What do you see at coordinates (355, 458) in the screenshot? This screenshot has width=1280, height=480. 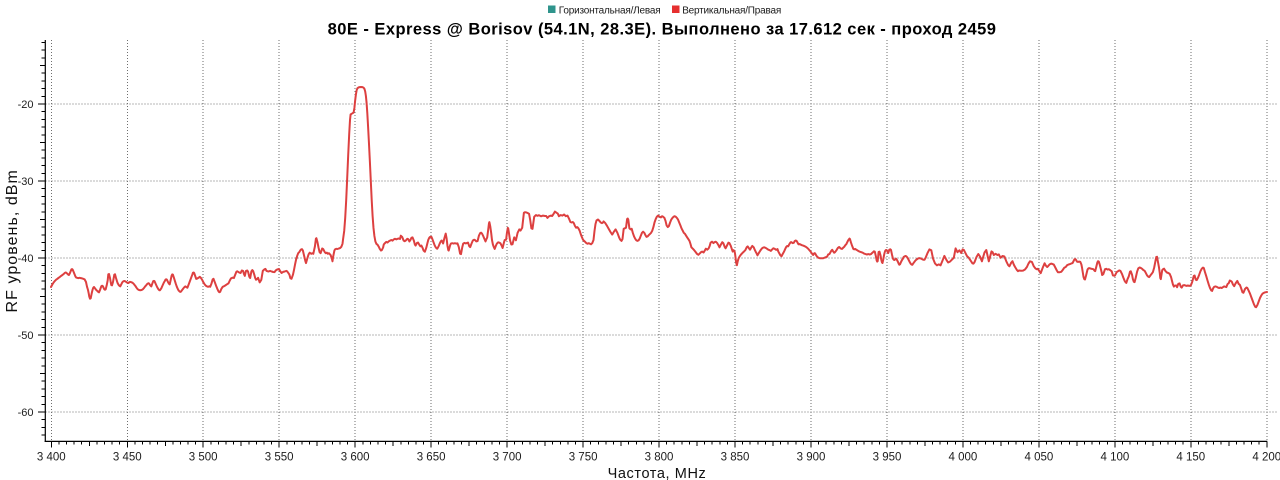 I see `svg-text: 3 600` at bounding box center [355, 458].